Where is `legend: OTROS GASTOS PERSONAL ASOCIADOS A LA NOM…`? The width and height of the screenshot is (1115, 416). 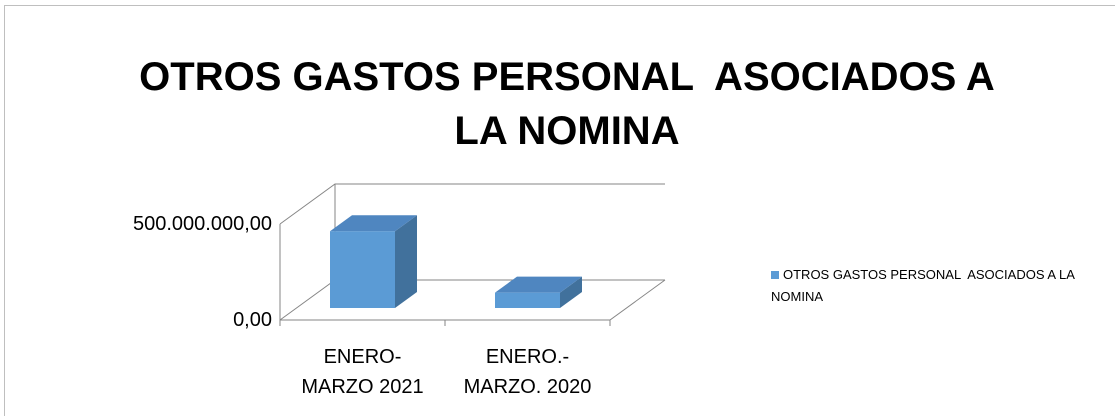
legend: OTROS GASTOS PERSONAL ASOCIADOS A LA NOM… is located at coordinates (941, 286).